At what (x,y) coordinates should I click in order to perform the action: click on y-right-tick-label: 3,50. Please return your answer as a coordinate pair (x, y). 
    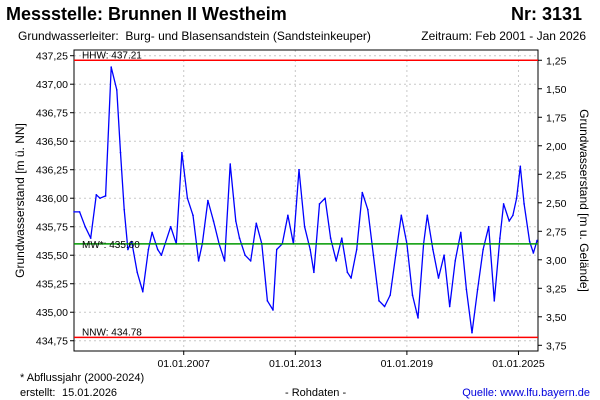
    Looking at the image, I should click on (556, 318).